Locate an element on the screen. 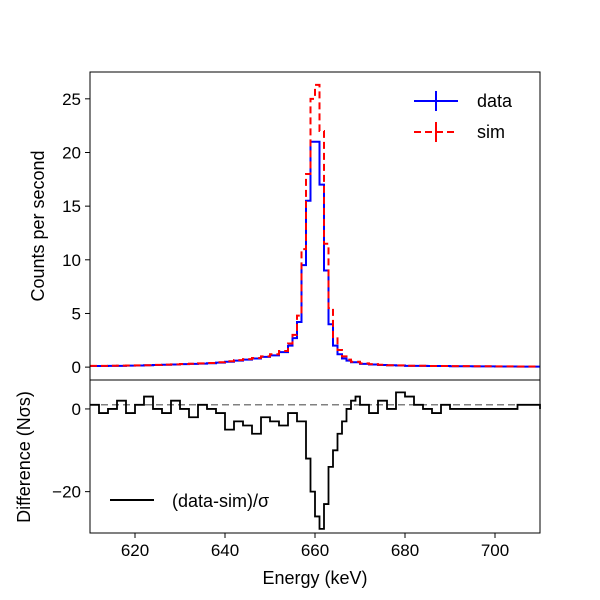 This screenshot has width=600, height=600. bottom-legend: (data-sim)/σ is located at coordinates (189, 501).